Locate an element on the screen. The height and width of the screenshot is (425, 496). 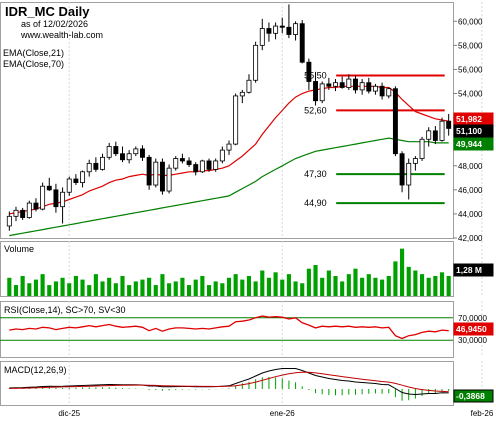
rsi-title: RSI(Close,14), SC>70, SV<30 is located at coordinates (65, 310).